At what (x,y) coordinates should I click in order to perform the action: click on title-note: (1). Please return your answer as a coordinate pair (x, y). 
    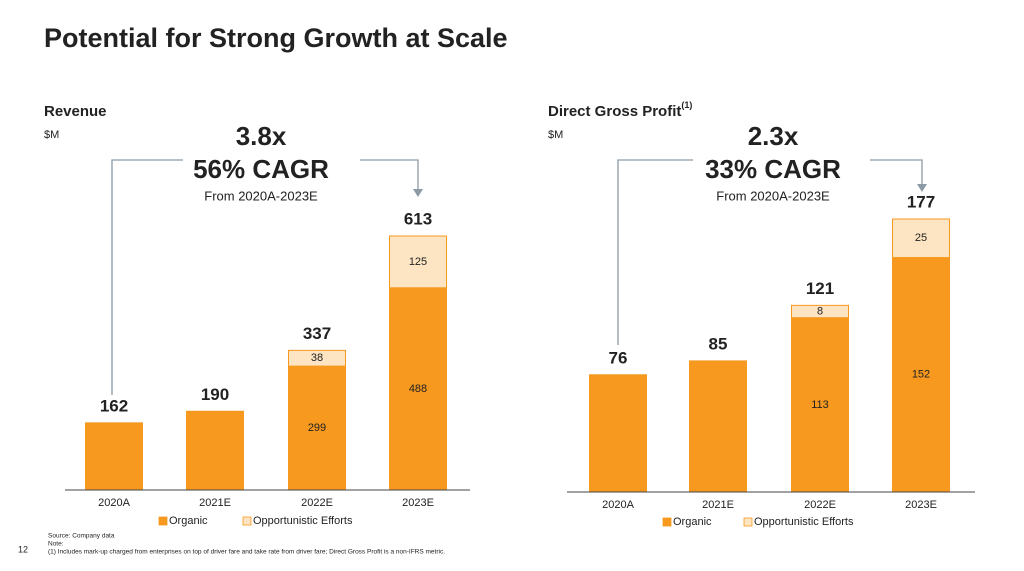
    Looking at the image, I should click on (686, 105).